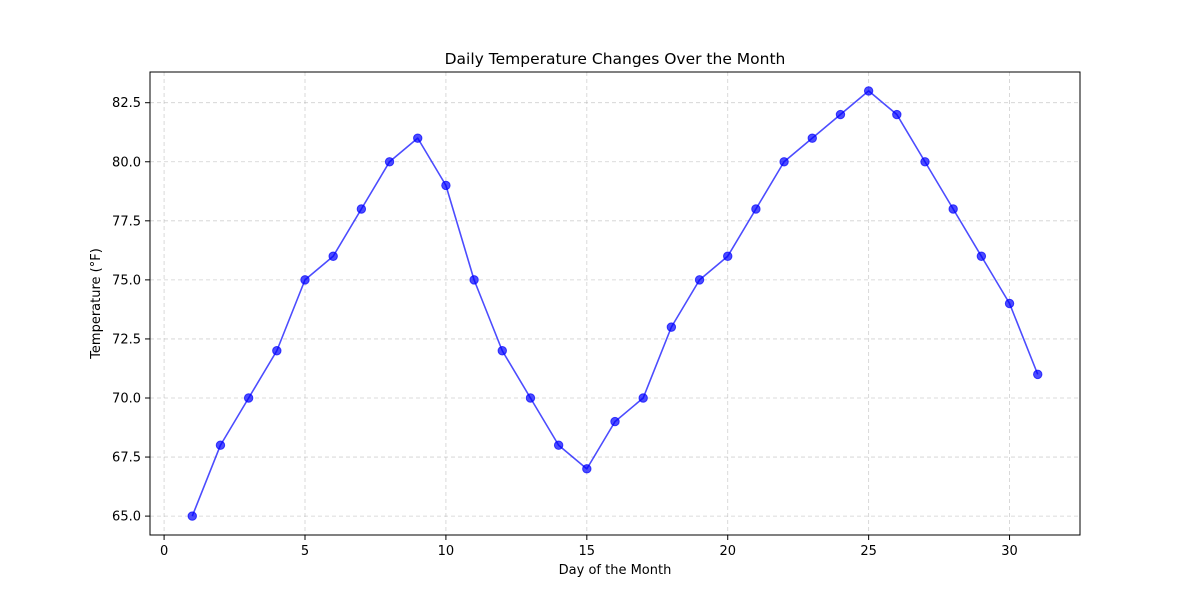 This screenshot has width=1200, height=600. I want to click on x-tick-label: 0, so click(164, 551).